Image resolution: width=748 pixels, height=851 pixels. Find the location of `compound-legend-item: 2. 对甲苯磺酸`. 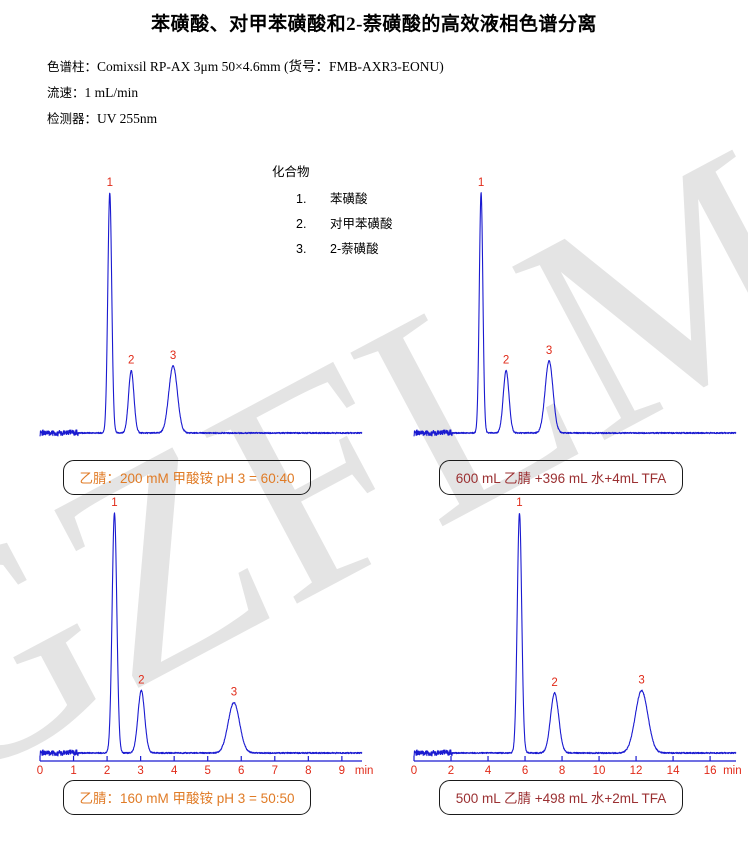

compound-legend-item: 2. 对甲苯磺酸 is located at coordinates (332, 224).